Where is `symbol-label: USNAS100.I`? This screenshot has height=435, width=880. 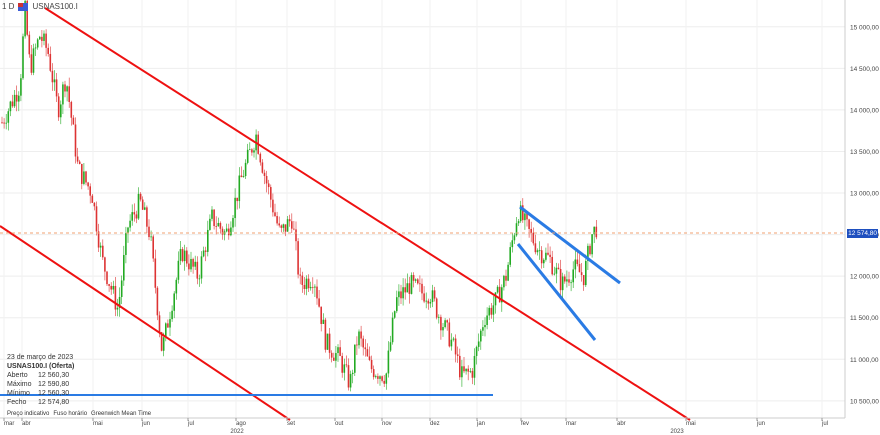 symbol-label: USNAS100.I is located at coordinates (55, 6).